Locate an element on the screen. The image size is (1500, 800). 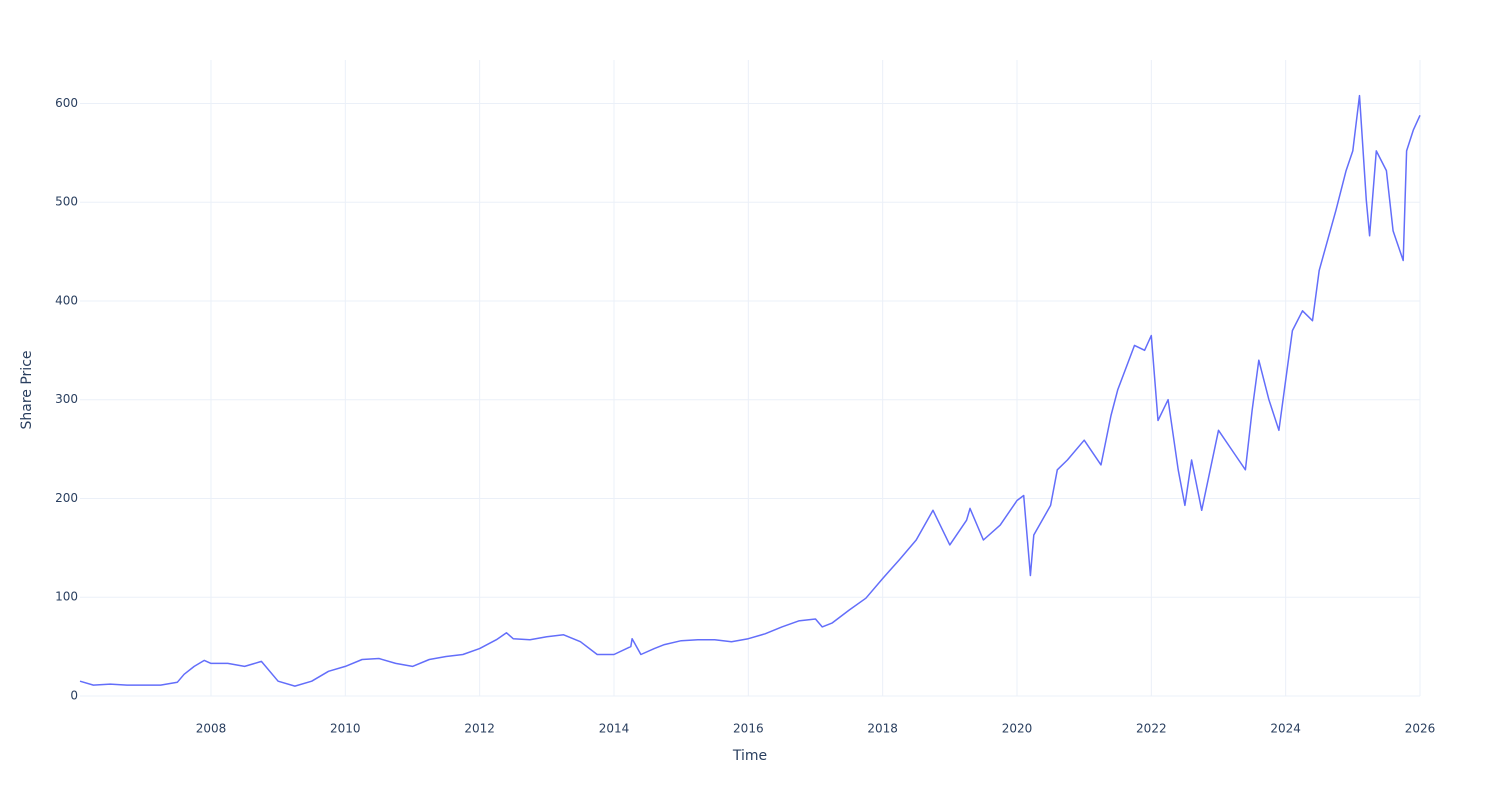
x-tick-label: 2022 is located at coordinates (1151, 729).